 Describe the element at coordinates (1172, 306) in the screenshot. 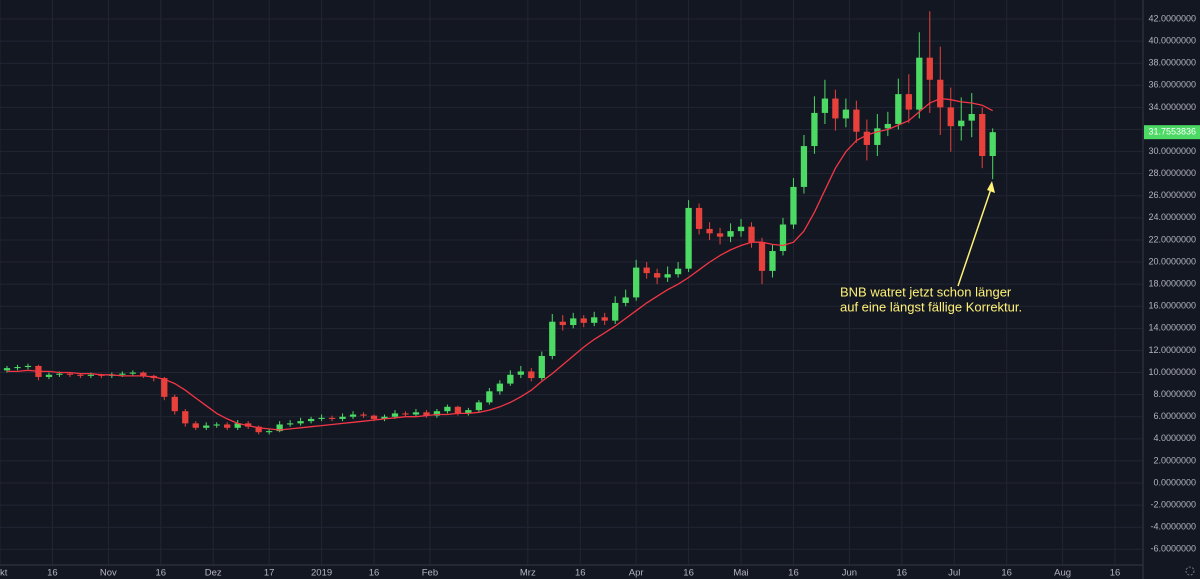

I see `y-tick-label: 16.0000000` at that location.